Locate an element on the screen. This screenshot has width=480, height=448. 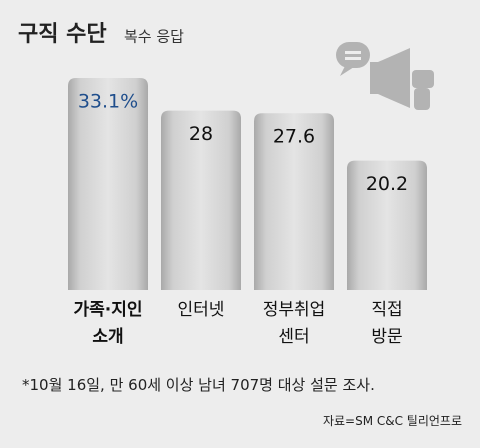
category-label: 직접 방문 is located at coordinates (387, 323).